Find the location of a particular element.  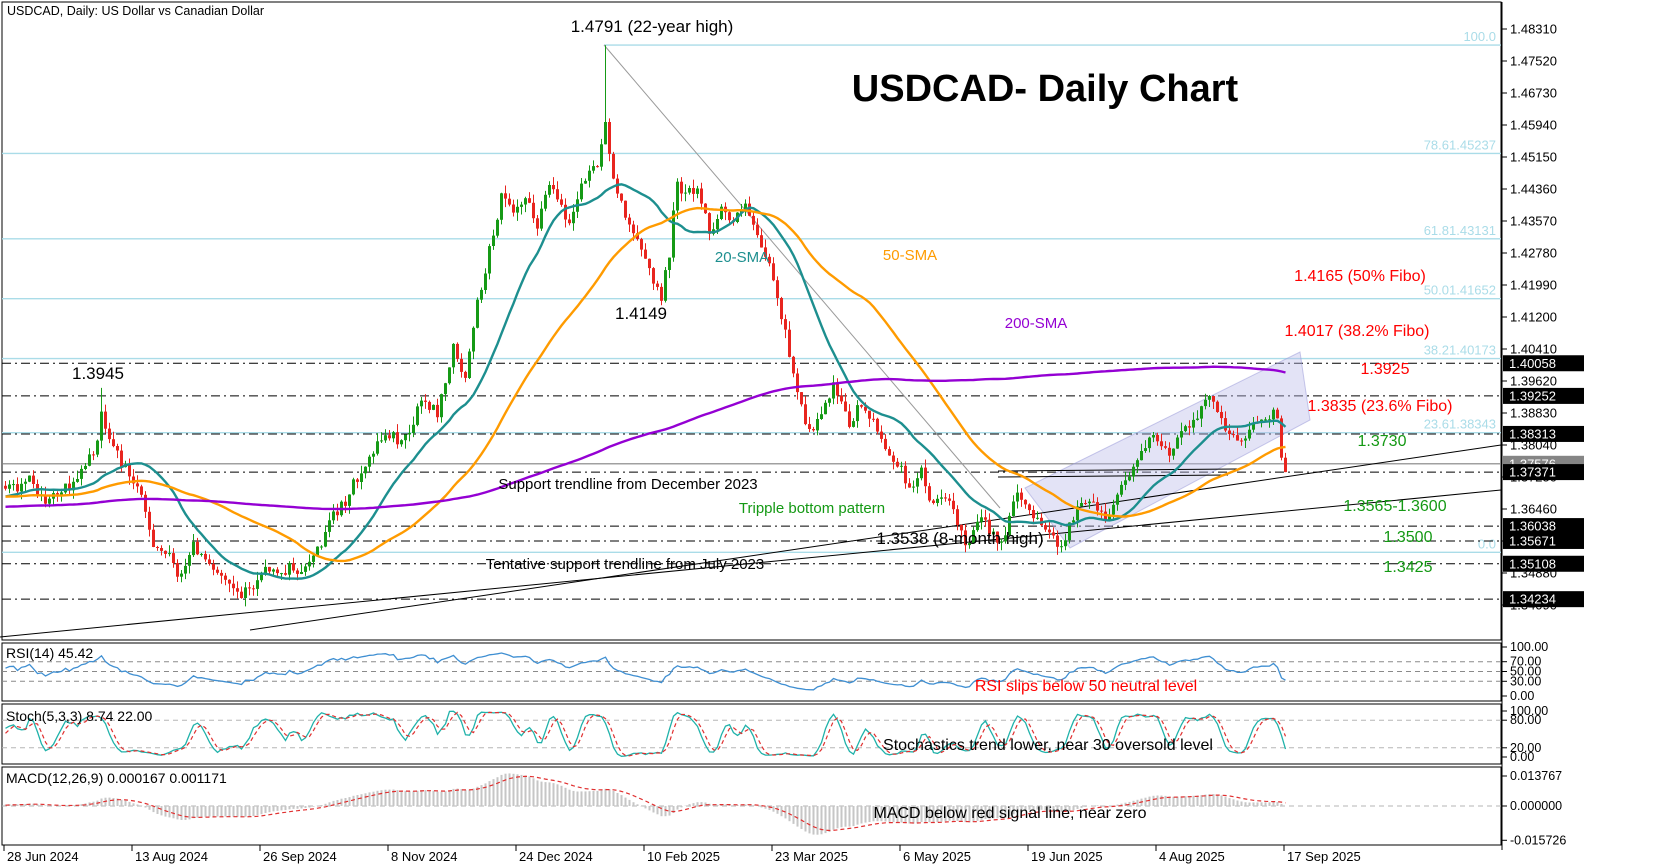

svg-text: 80.00 is located at coordinates (1525, 720).